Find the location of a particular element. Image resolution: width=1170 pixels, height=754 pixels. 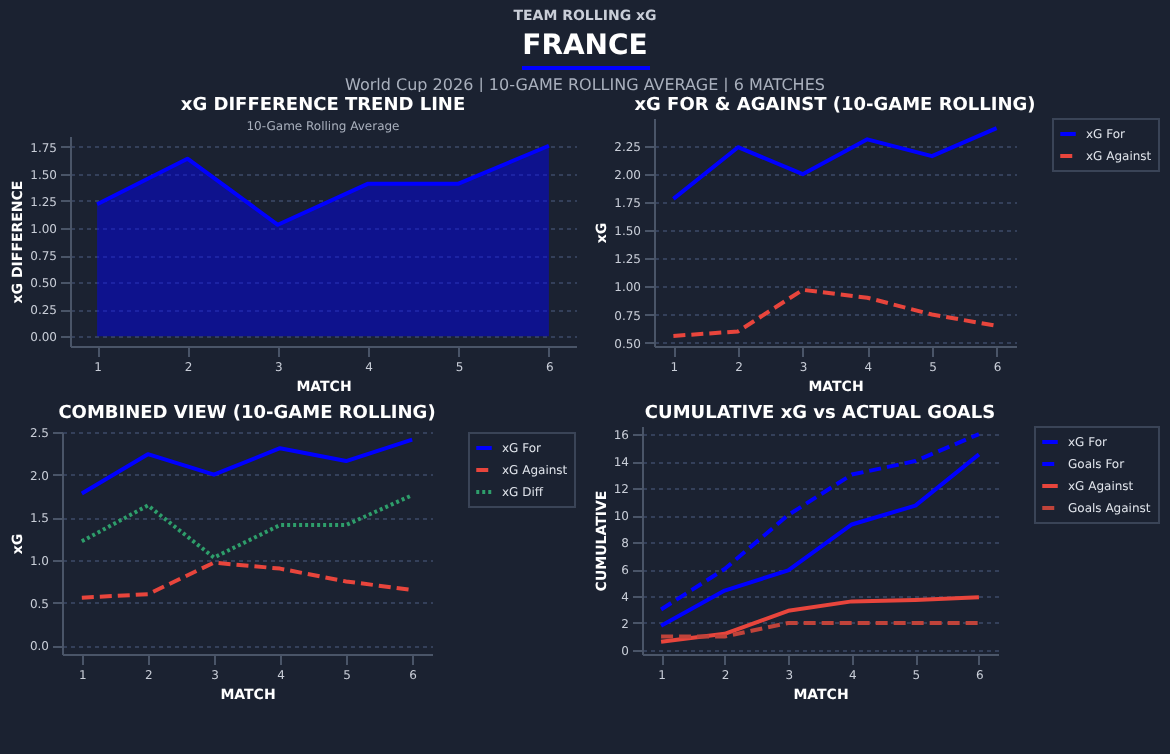

text: FRANCE is located at coordinates (585, 47).